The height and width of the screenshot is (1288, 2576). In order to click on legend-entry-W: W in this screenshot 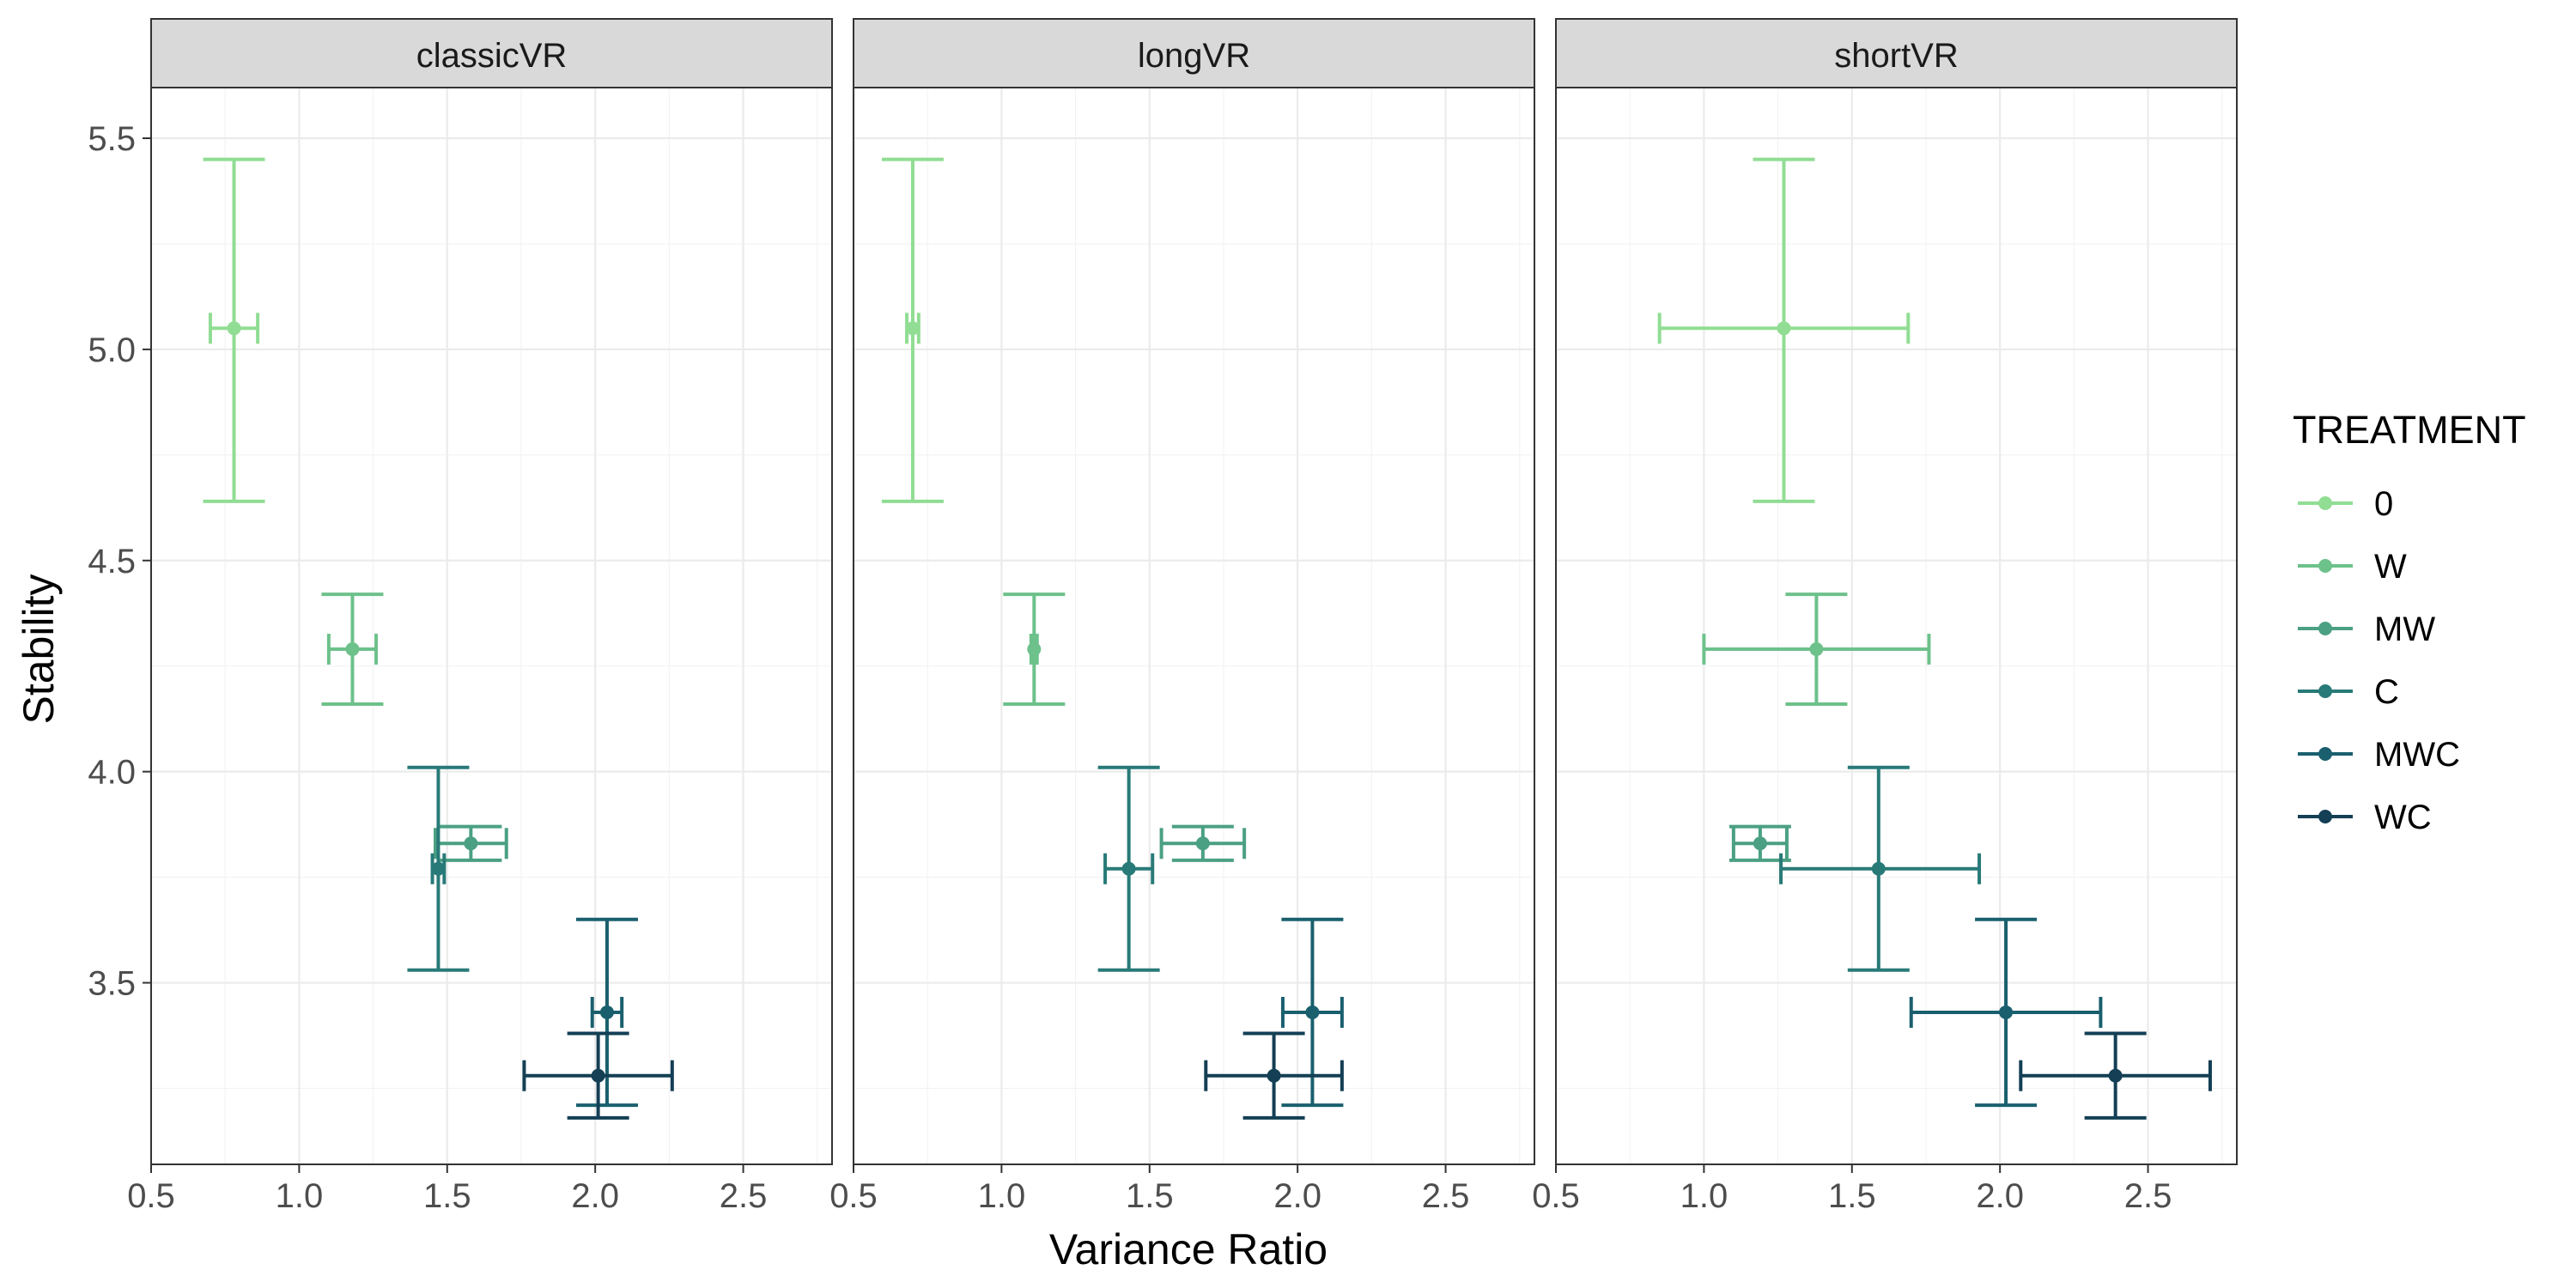, I will do `click(2353, 567)`.